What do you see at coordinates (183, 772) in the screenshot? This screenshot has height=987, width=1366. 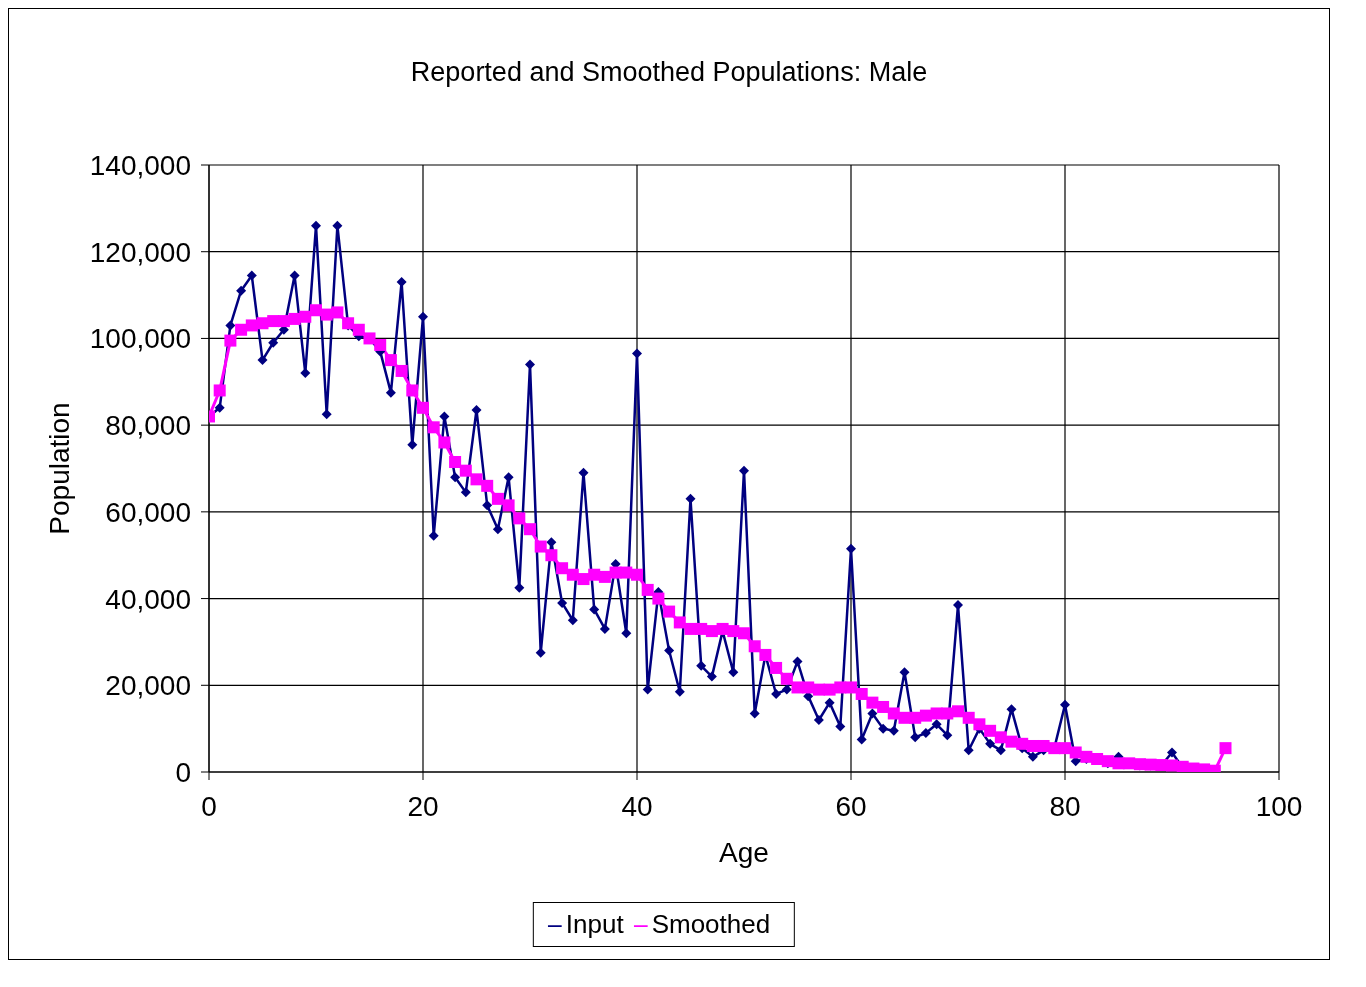 I see `y-tick-label: 0` at bounding box center [183, 772].